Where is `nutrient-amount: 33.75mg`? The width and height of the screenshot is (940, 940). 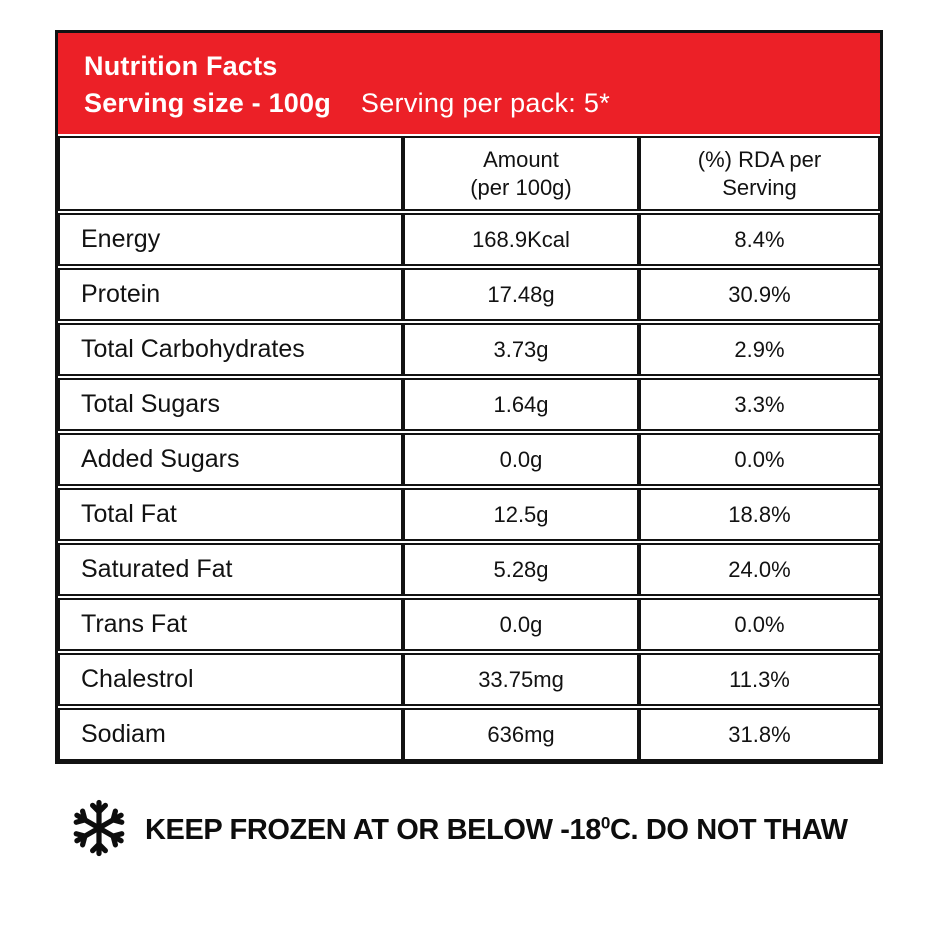
nutrient-amount: 33.75mg is located at coordinates (521, 679).